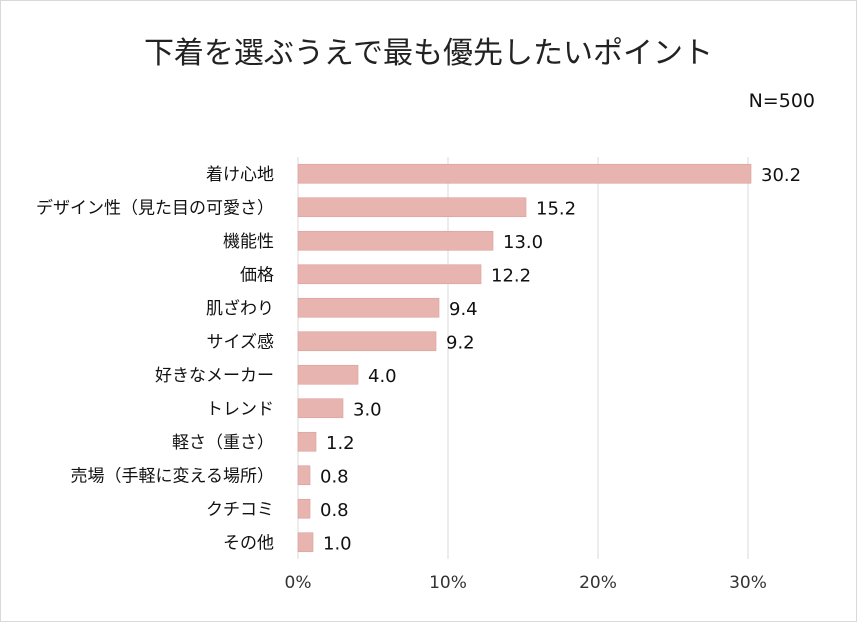  What do you see at coordinates (781, 175) in the screenshot?
I see `data-label: 30.2` at bounding box center [781, 175].